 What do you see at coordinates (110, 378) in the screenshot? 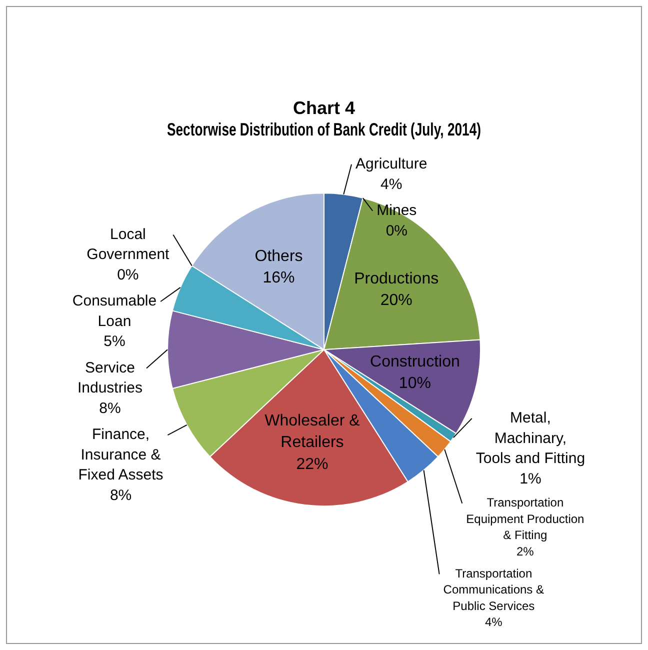
I see `slice-label: Service Industries` at bounding box center [110, 378].